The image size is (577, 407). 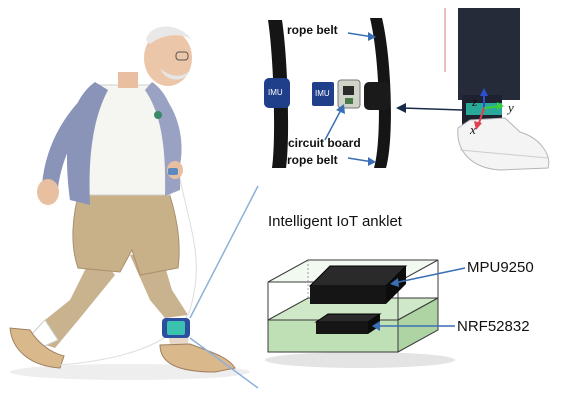 I want to click on label-nrf52832: NRF52832, so click(x=493, y=326).